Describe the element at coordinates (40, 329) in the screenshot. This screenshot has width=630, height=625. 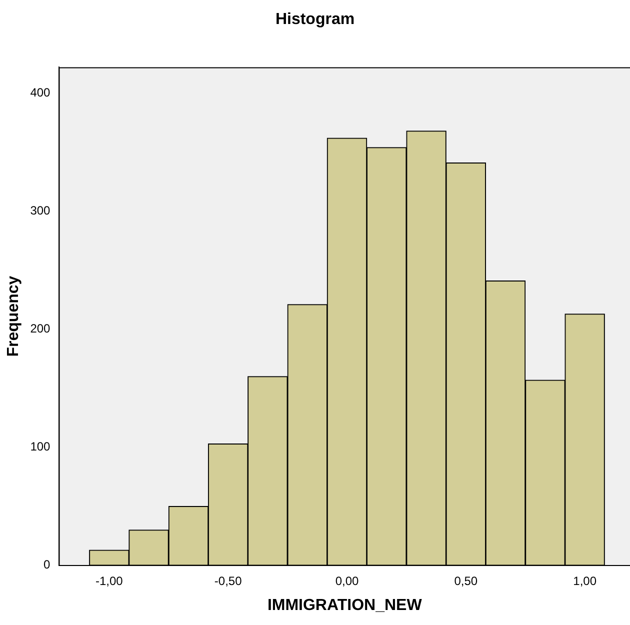
I see `y-tick-label: 200` at that location.